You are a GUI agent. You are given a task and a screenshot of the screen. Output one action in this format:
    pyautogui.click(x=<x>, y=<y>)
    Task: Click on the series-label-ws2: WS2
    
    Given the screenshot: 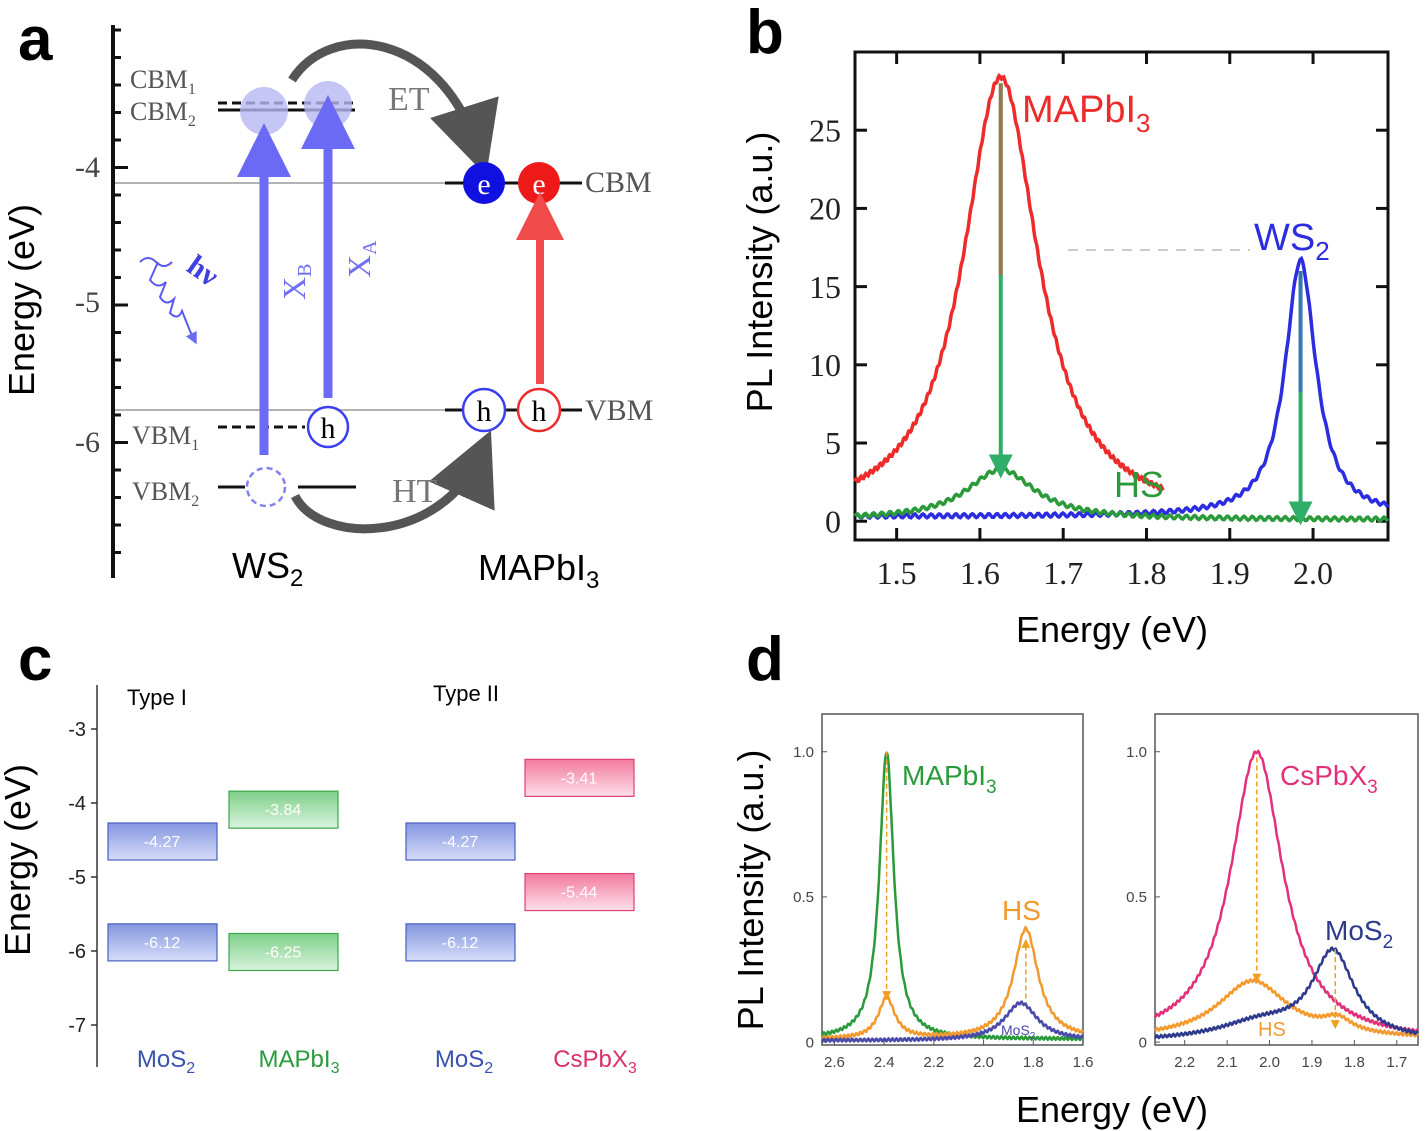 What is the action you would take?
    pyautogui.click(x=1292, y=241)
    